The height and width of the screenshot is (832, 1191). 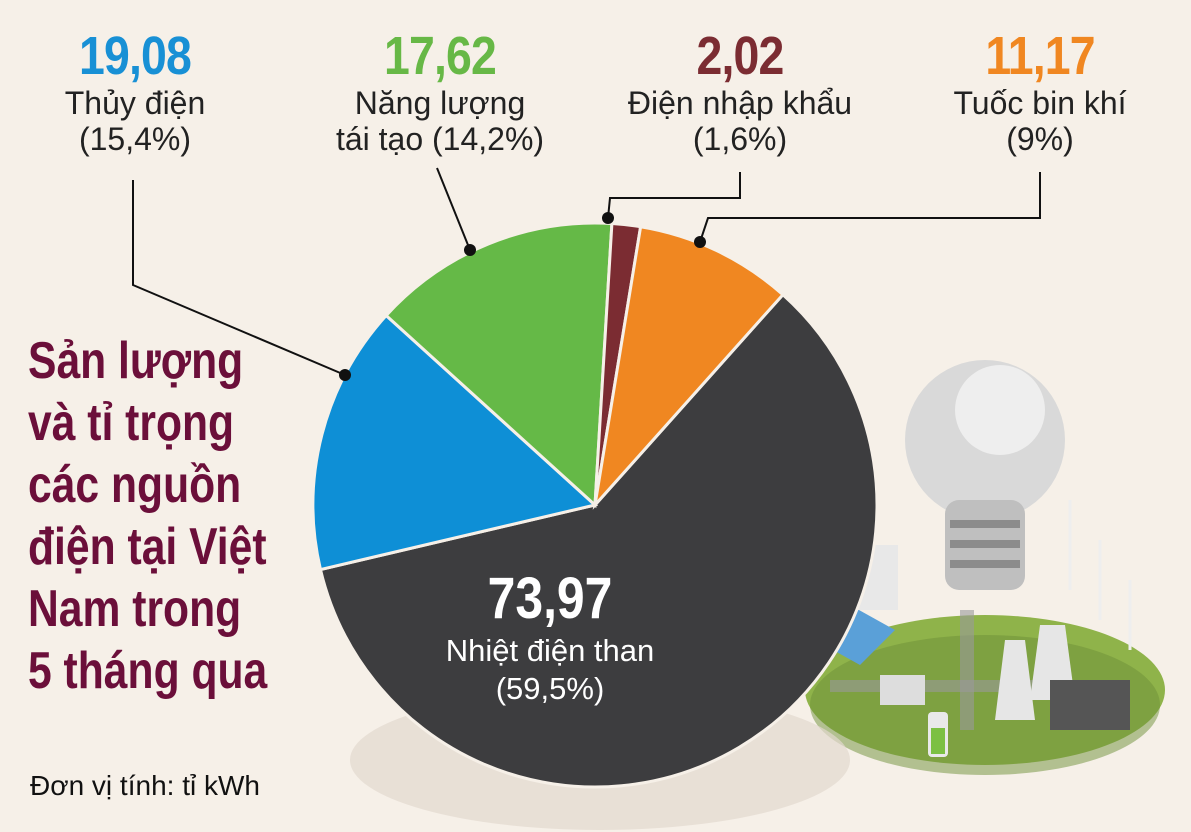 What do you see at coordinates (550, 650) in the screenshot?
I see `callout-coal-label: Nhiệt điện than` at bounding box center [550, 650].